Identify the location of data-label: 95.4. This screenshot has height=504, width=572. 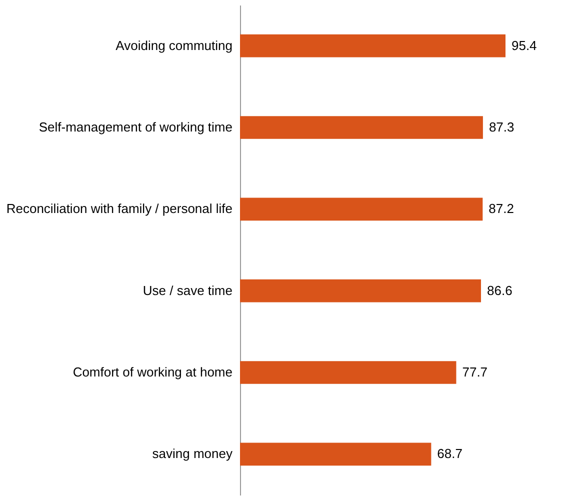
(524, 45).